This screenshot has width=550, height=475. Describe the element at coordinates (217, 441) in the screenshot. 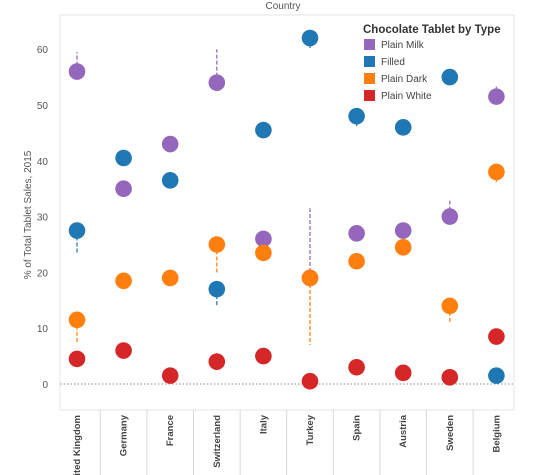

I see `x-category-label: Switzerland` at that location.